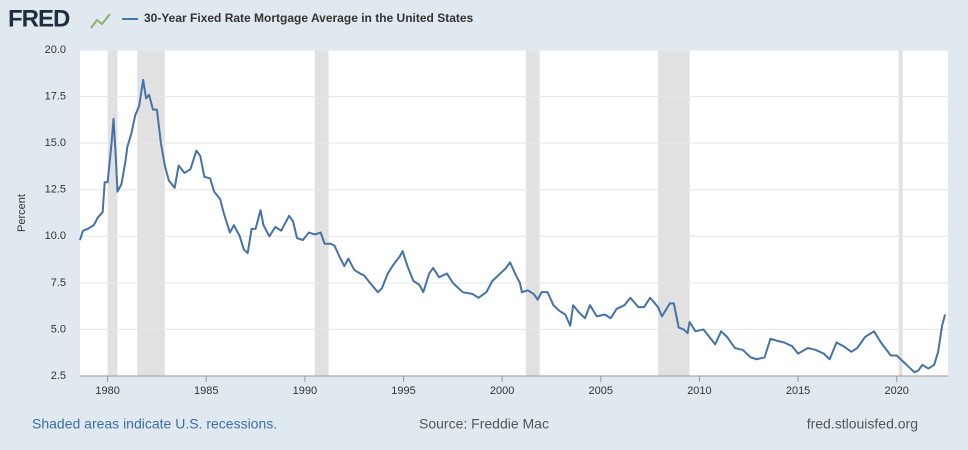 The image size is (968, 450). I want to click on x-tick-label: 1990, so click(305, 391).